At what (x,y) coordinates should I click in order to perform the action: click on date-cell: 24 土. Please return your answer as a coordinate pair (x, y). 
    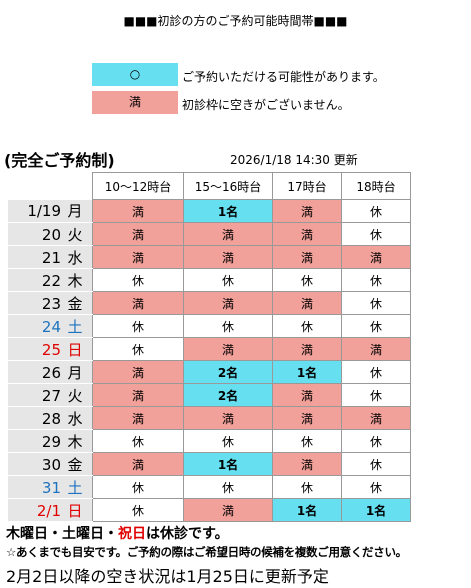
    Looking at the image, I should click on (50, 326).